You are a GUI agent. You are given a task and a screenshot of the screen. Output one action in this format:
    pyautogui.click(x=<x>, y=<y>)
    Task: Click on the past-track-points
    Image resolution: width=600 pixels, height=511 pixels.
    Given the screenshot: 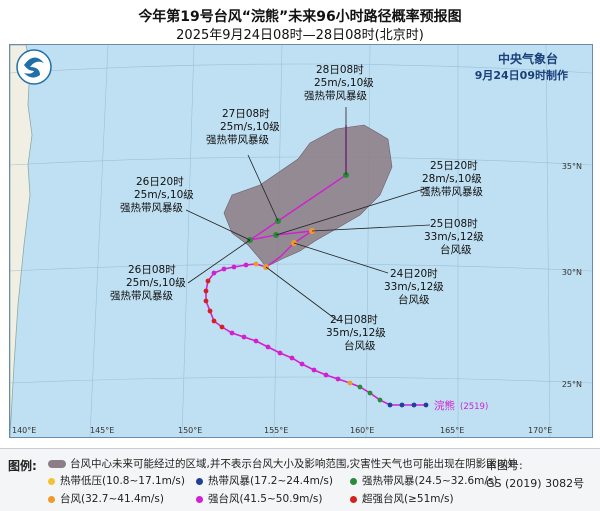 What is the action you would take?
    pyautogui.click(x=316, y=334)
    